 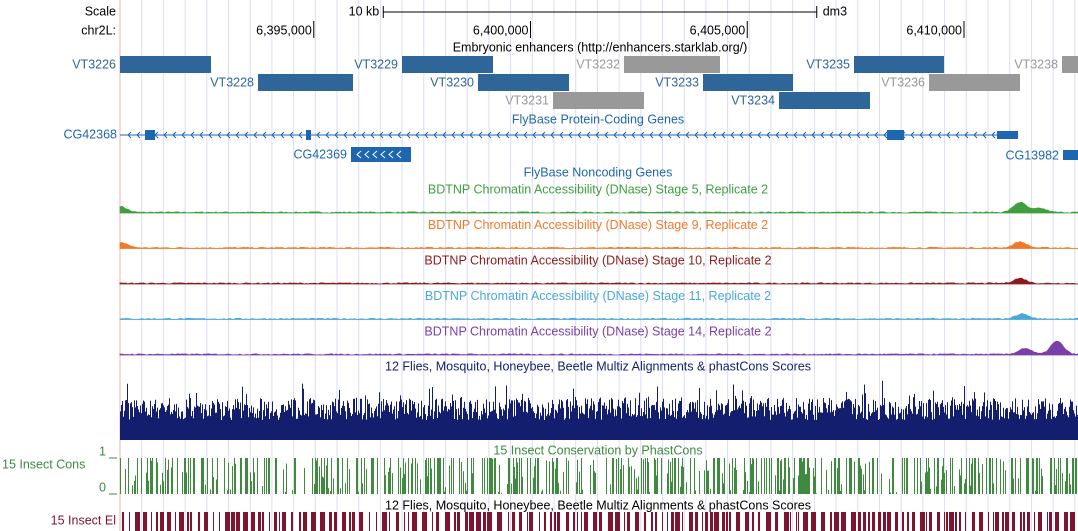 I want to click on enhancer-label: VT3238, so click(x=1036, y=64).